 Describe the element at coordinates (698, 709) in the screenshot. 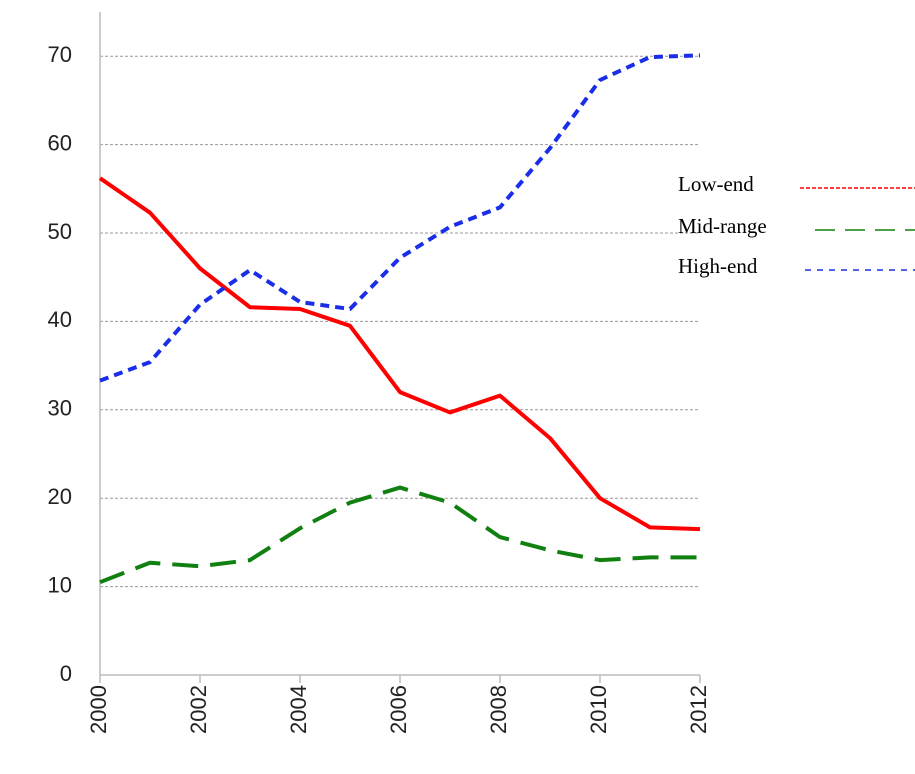

I see `x-tick-label: 2012` at that location.